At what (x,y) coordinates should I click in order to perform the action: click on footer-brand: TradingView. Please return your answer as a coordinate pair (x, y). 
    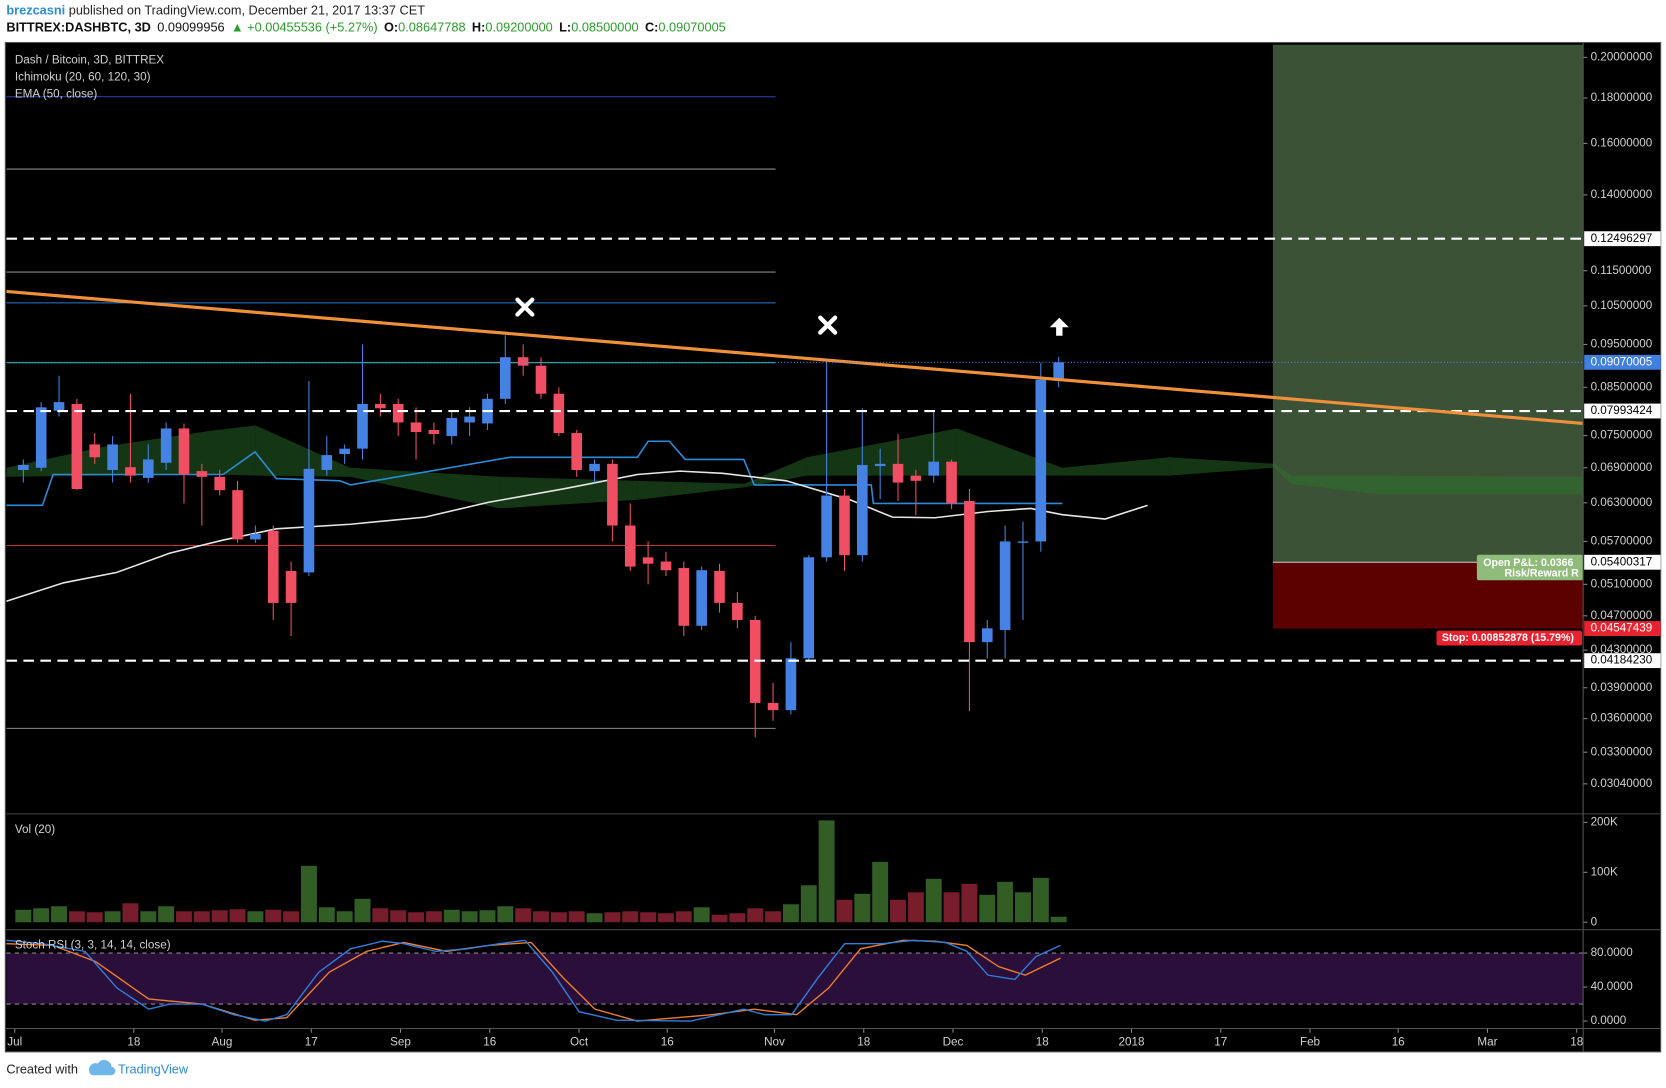
    Looking at the image, I should click on (153, 1068).